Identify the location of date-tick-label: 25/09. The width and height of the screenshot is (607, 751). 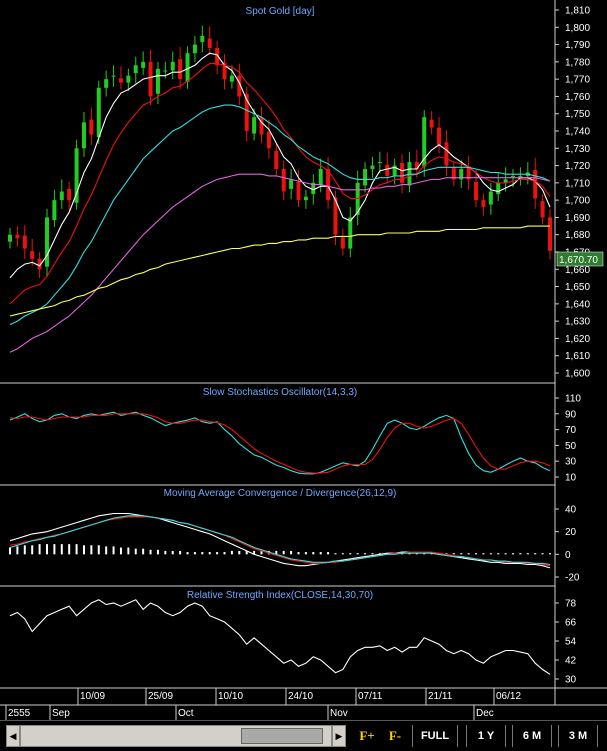
(160, 696).